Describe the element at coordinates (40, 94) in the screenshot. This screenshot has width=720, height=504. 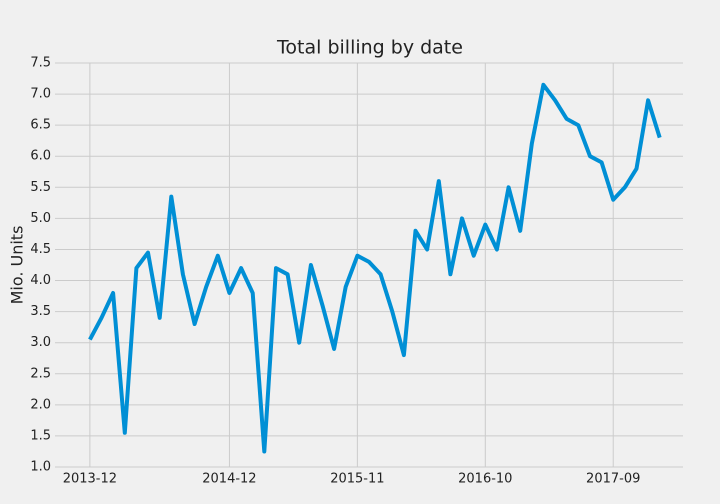
I see `y-tick-label: 7.0` at that location.